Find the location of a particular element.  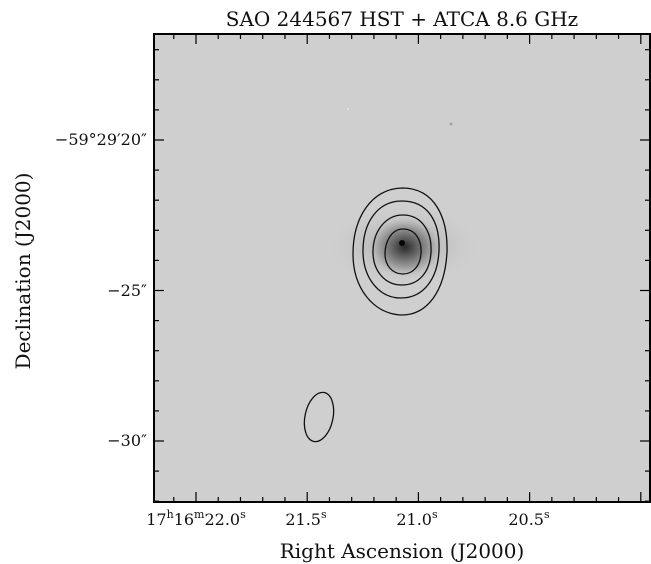

y-axis-label: Declination (J2000) is located at coordinates (23, 271).